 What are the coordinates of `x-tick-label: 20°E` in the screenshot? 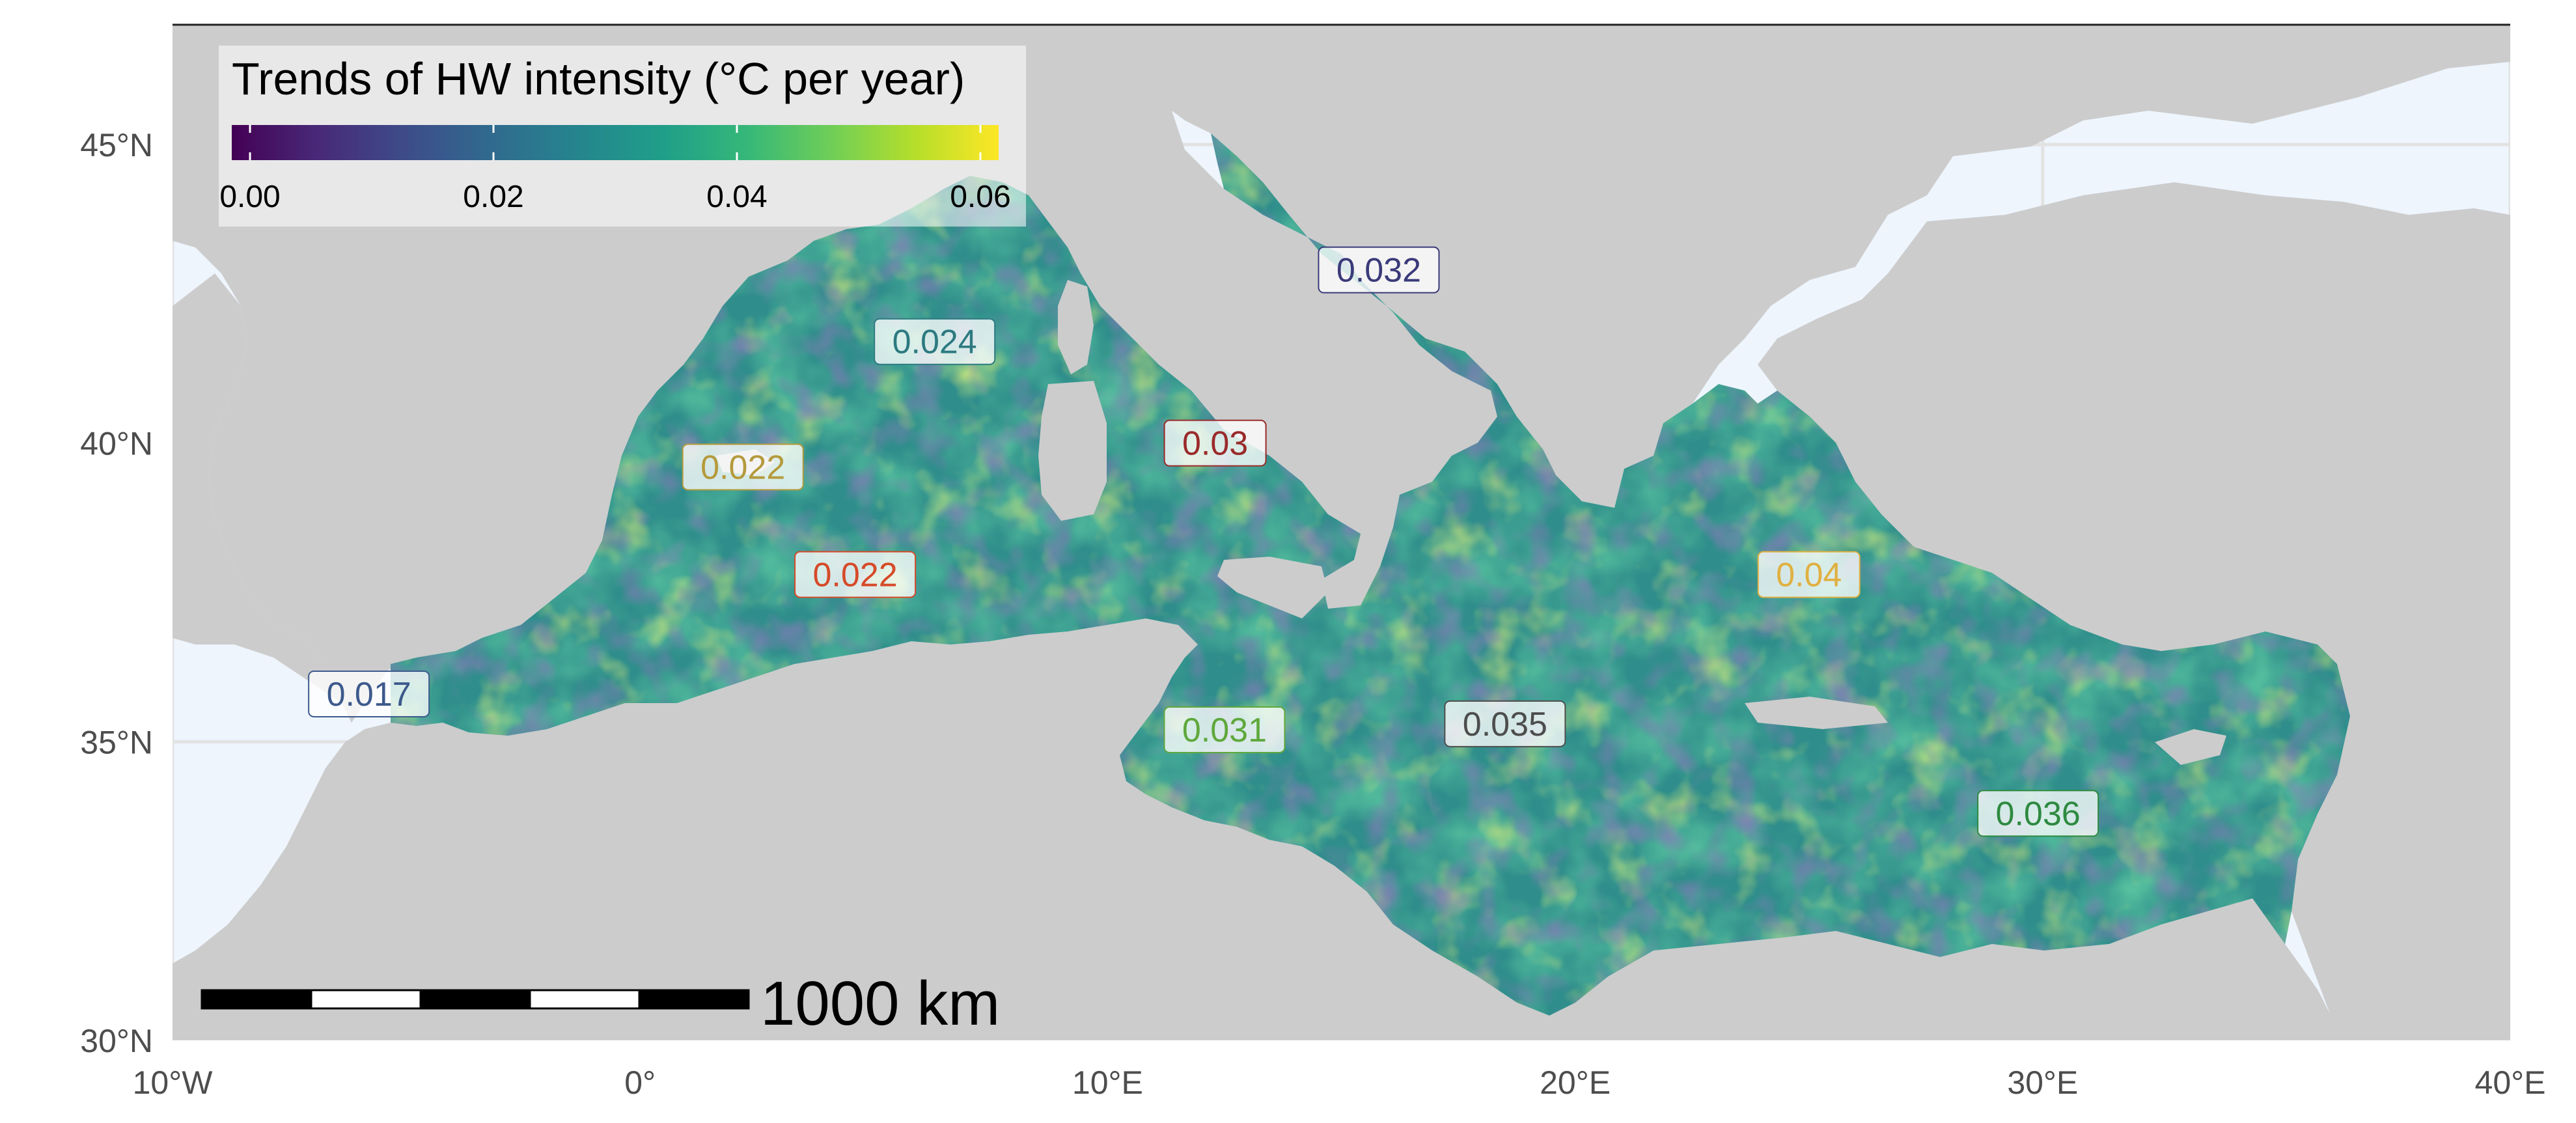 It's located at (1575, 1082).